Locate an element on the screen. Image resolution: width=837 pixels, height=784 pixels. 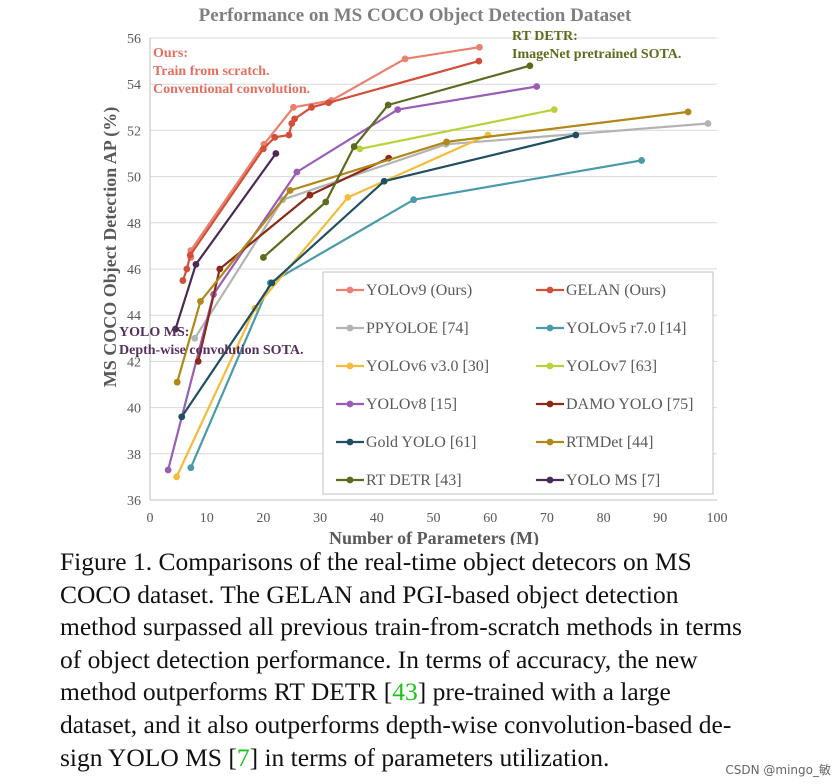
citation-link-7: 7 is located at coordinates (243, 757).